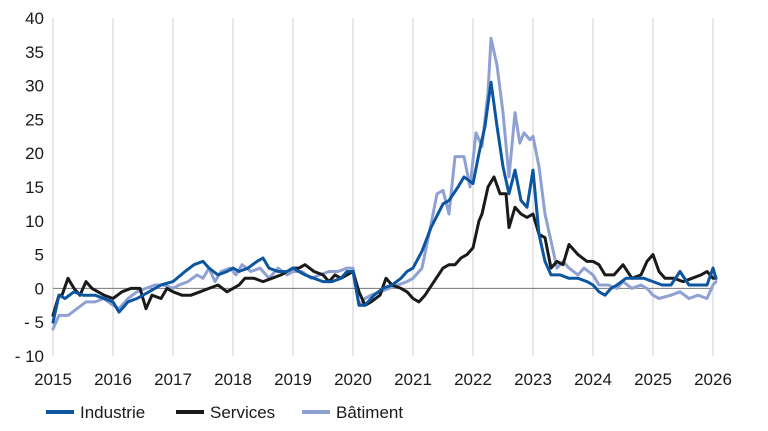 Image resolution: width=768 pixels, height=431 pixels. Describe the element at coordinates (34, 322) in the screenshot. I see `y-tick-label: - 5` at that location.